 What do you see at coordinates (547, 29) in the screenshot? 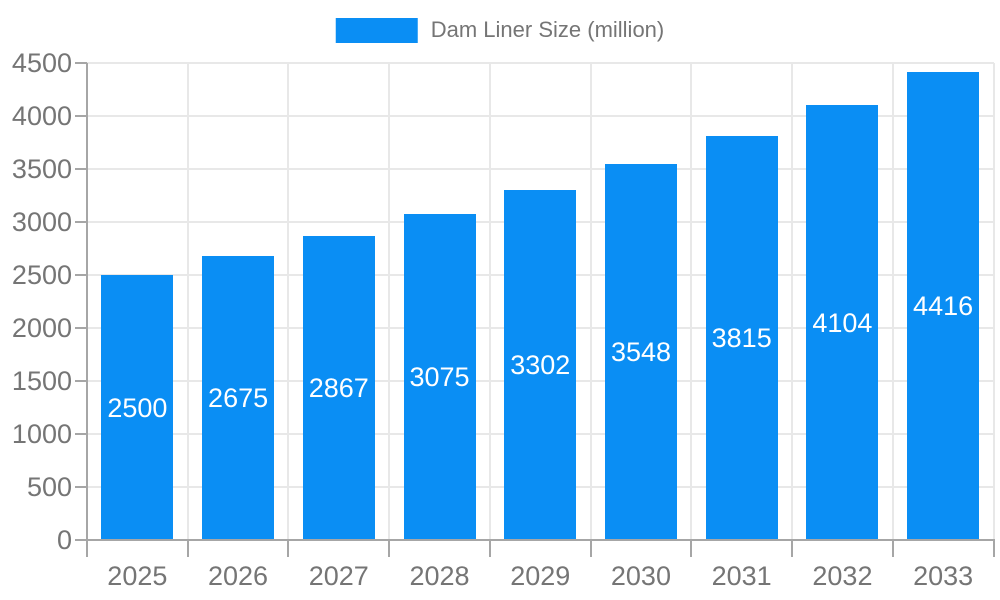
I see `legend-label: Dam Liner Size (million)` at bounding box center [547, 29].